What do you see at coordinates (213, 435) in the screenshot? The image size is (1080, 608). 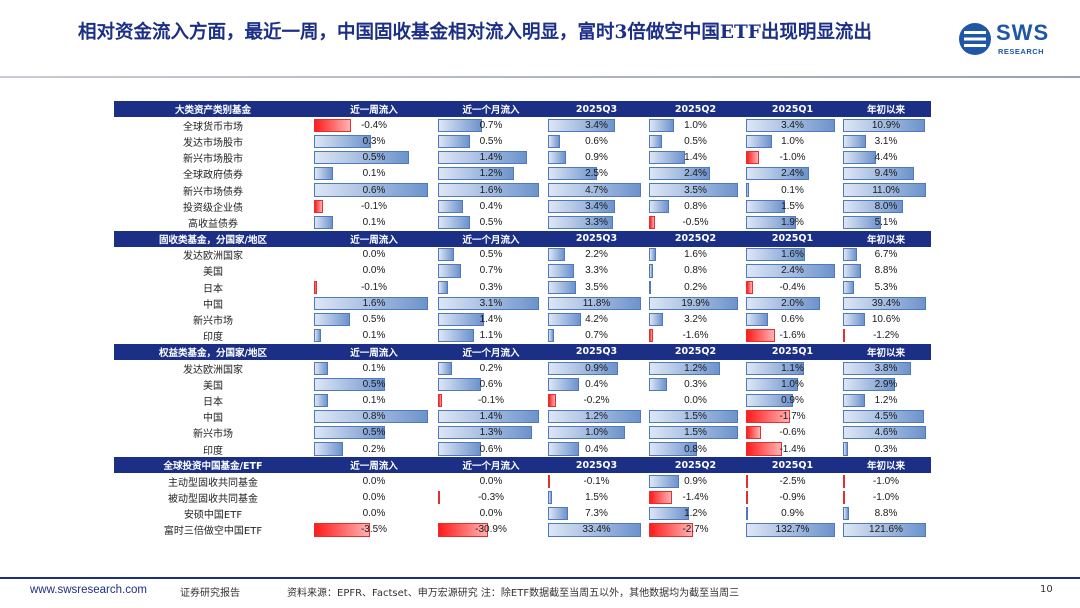 I see `row-label: 新兴市场` at bounding box center [213, 435].